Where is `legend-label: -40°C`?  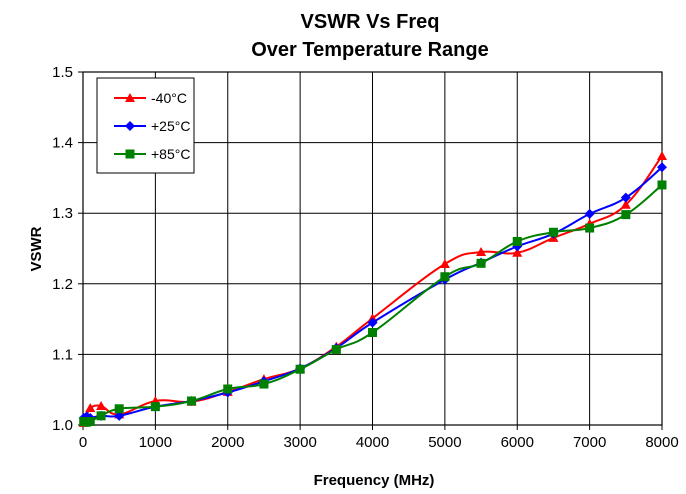
legend-label: -40°C is located at coordinates (169, 98).